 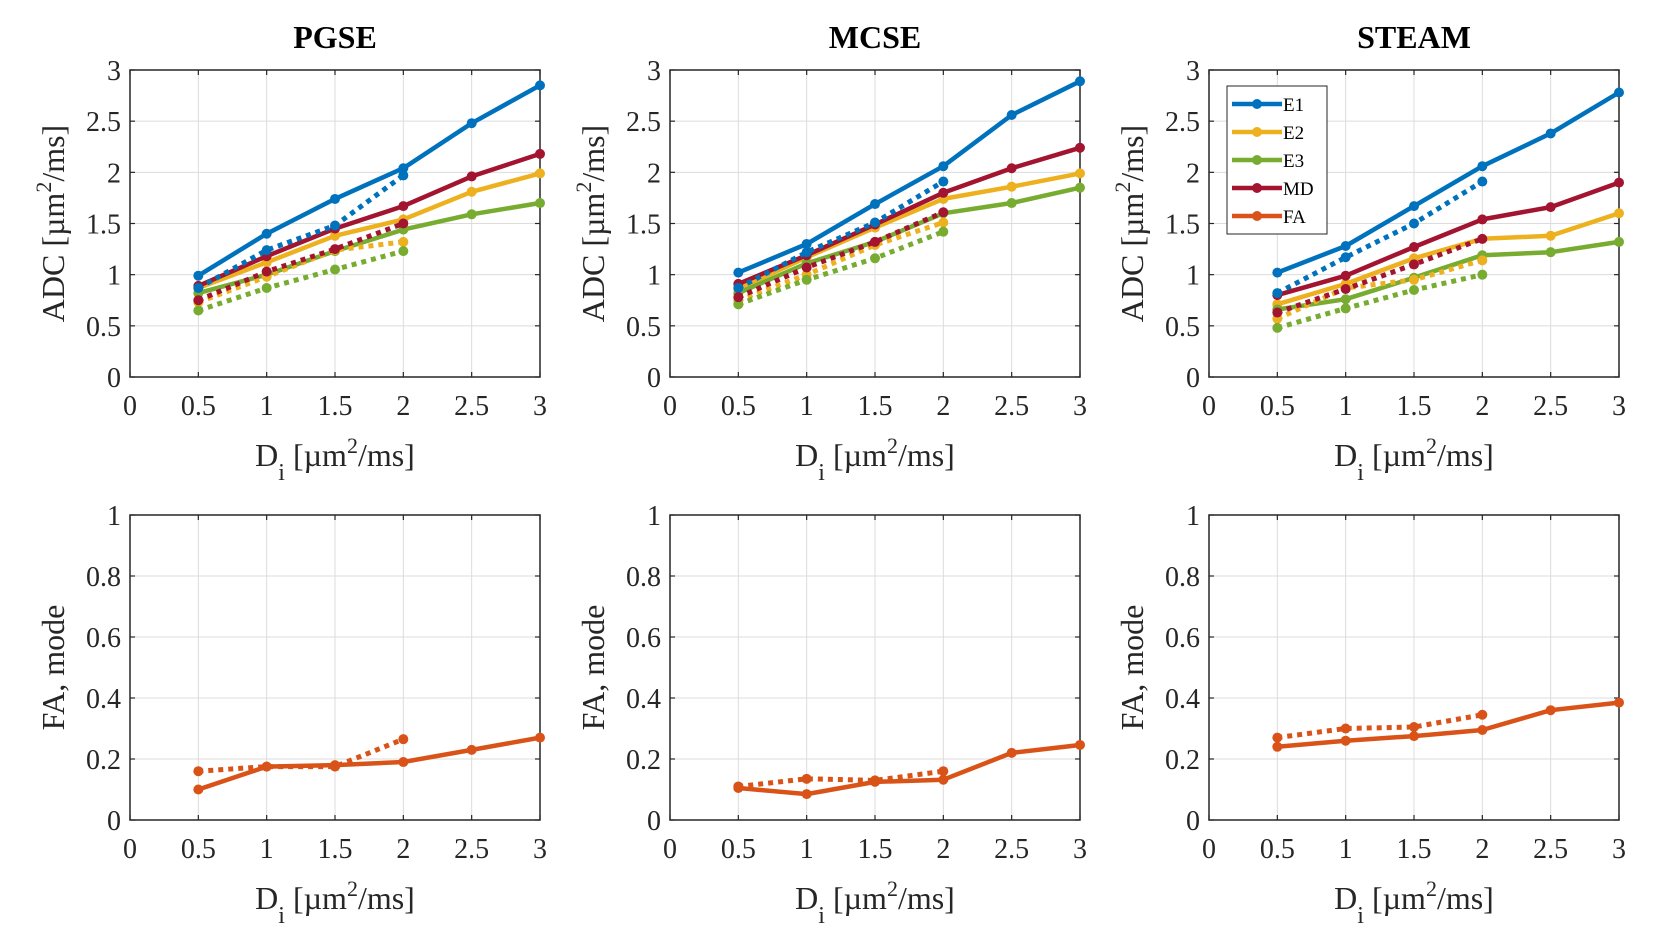 What do you see at coordinates (807, 406) in the screenshot?
I see `x-tick-label: 1` at bounding box center [807, 406].